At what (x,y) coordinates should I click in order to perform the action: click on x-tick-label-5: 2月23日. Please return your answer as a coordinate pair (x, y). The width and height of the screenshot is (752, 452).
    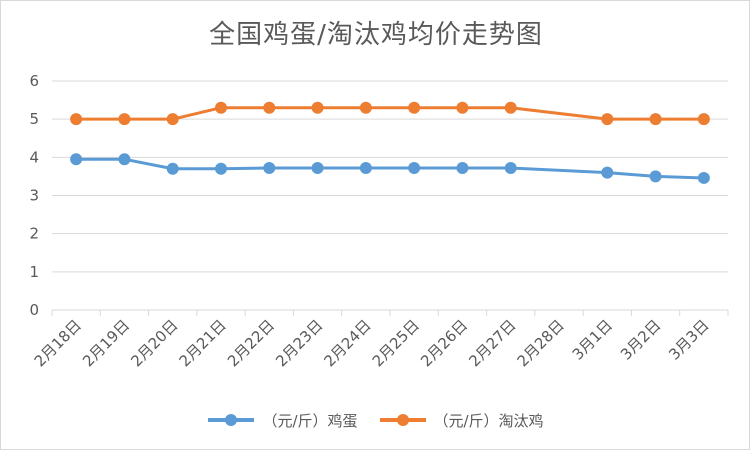
    Looking at the image, I should click on (299, 343).